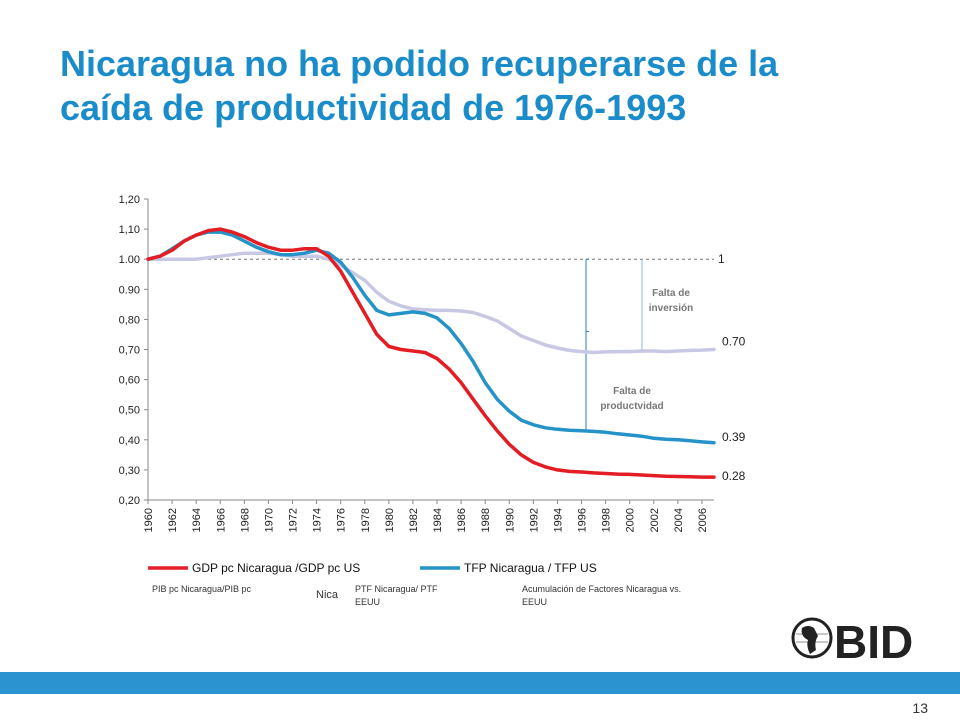  What do you see at coordinates (129, 290) in the screenshot?
I see `y-tick-label: 0.90` at bounding box center [129, 290].